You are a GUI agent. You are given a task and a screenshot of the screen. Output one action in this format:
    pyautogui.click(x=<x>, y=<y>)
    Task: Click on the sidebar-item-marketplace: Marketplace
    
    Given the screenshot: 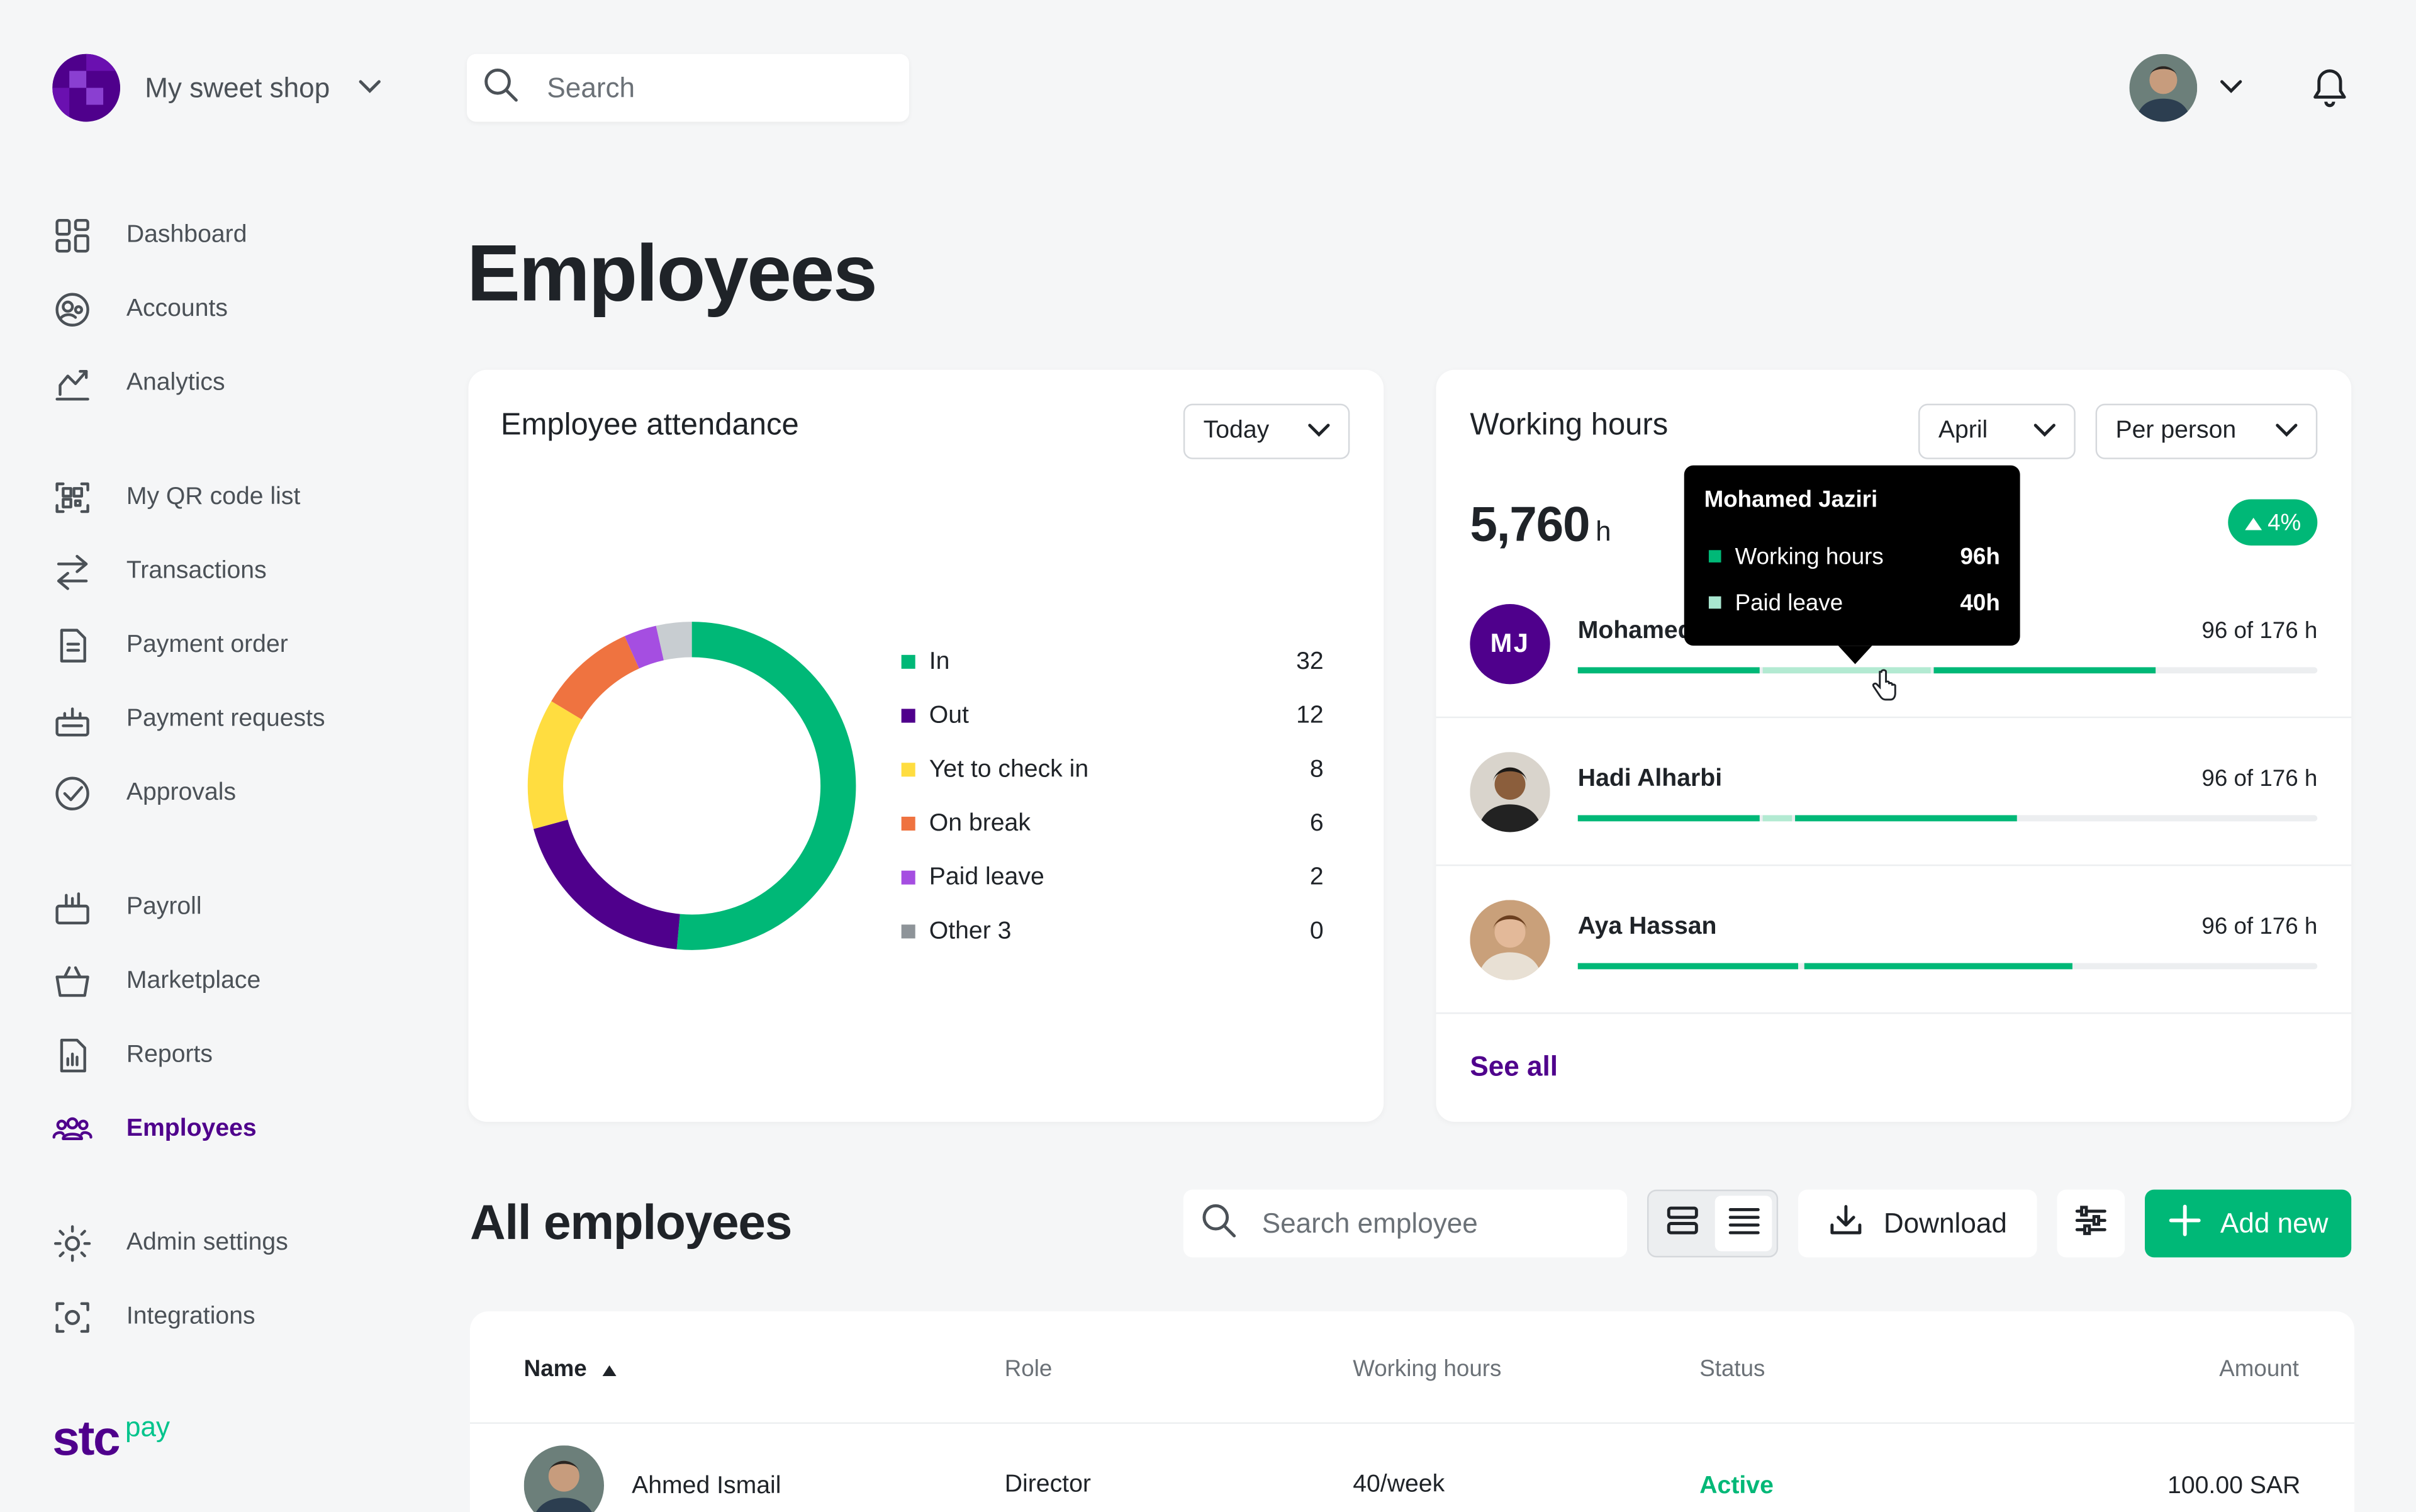 What is the action you would take?
    pyautogui.click(x=156, y=981)
    